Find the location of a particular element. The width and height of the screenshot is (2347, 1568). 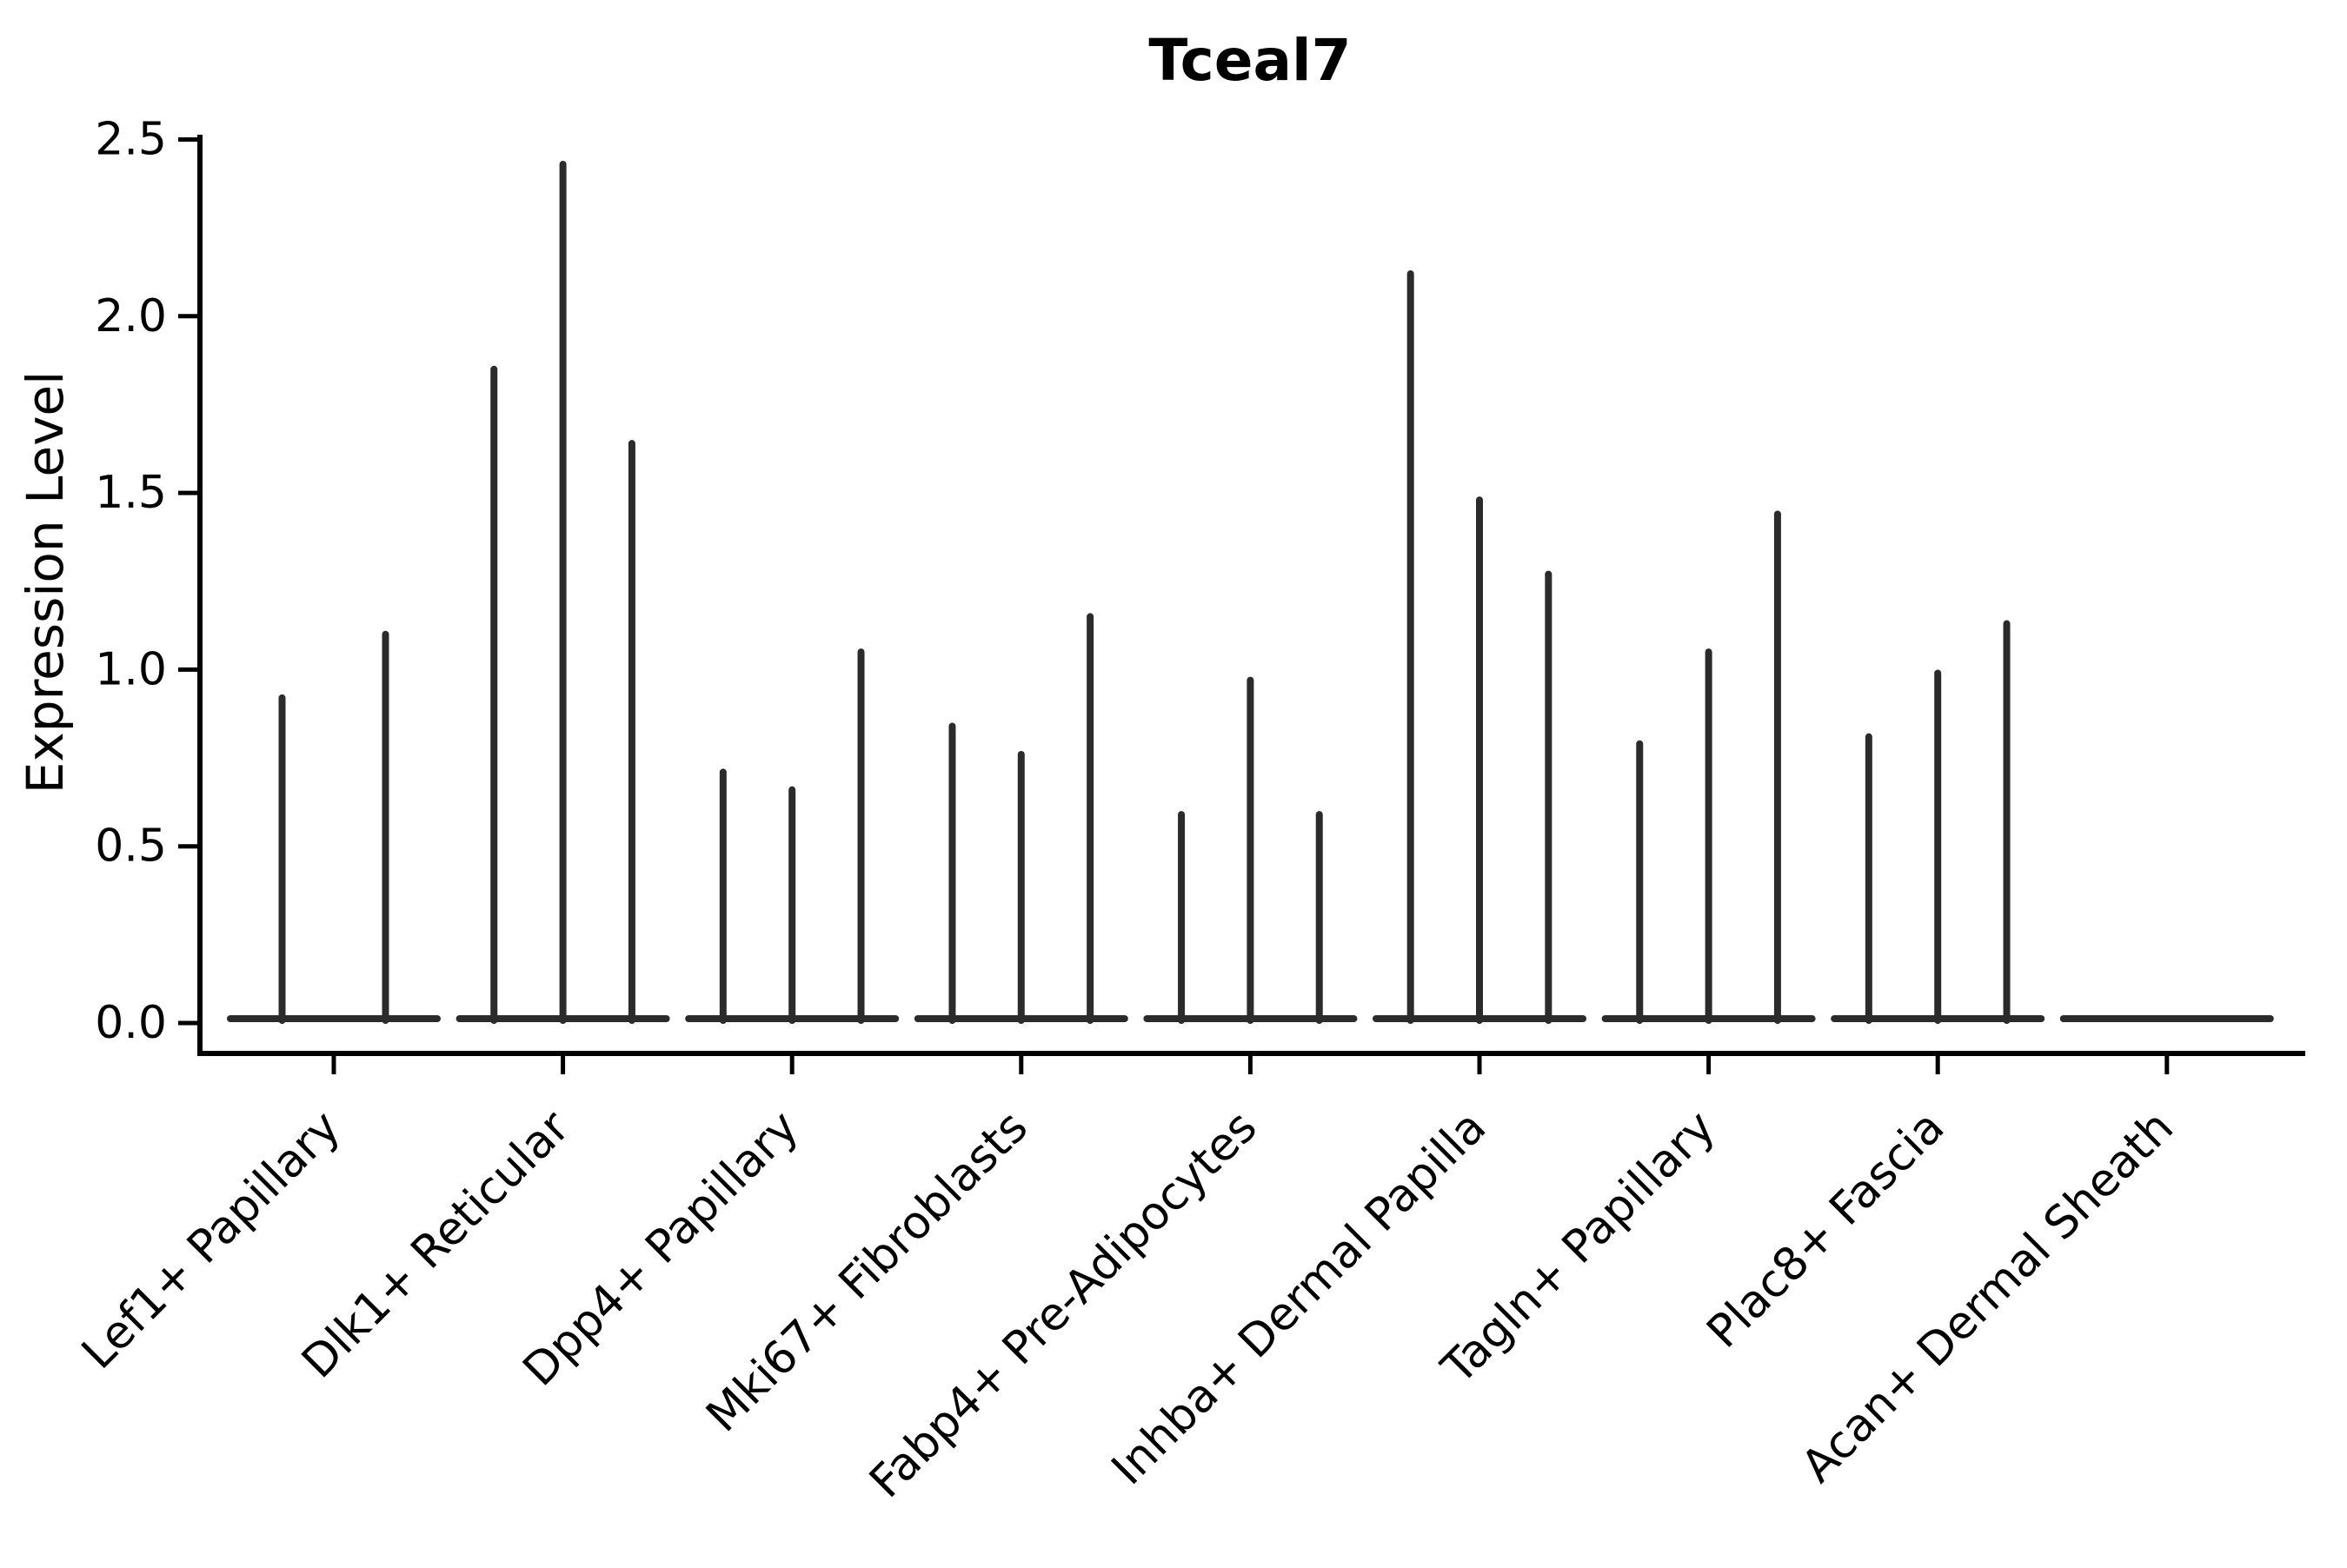

x-tick-label: Plac8+ Fascia is located at coordinates (1827, 1230).